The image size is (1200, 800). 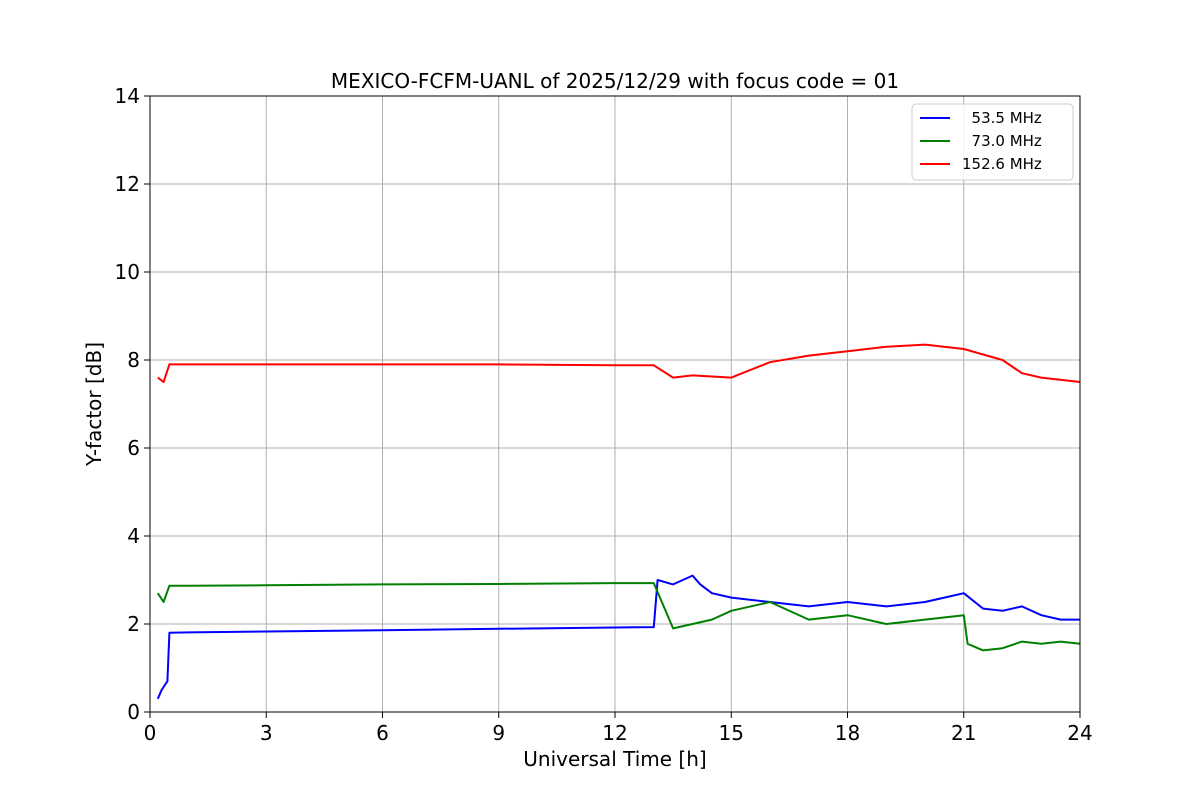 What do you see at coordinates (127, 184) in the screenshot?
I see `y-tick-label: 12` at bounding box center [127, 184].